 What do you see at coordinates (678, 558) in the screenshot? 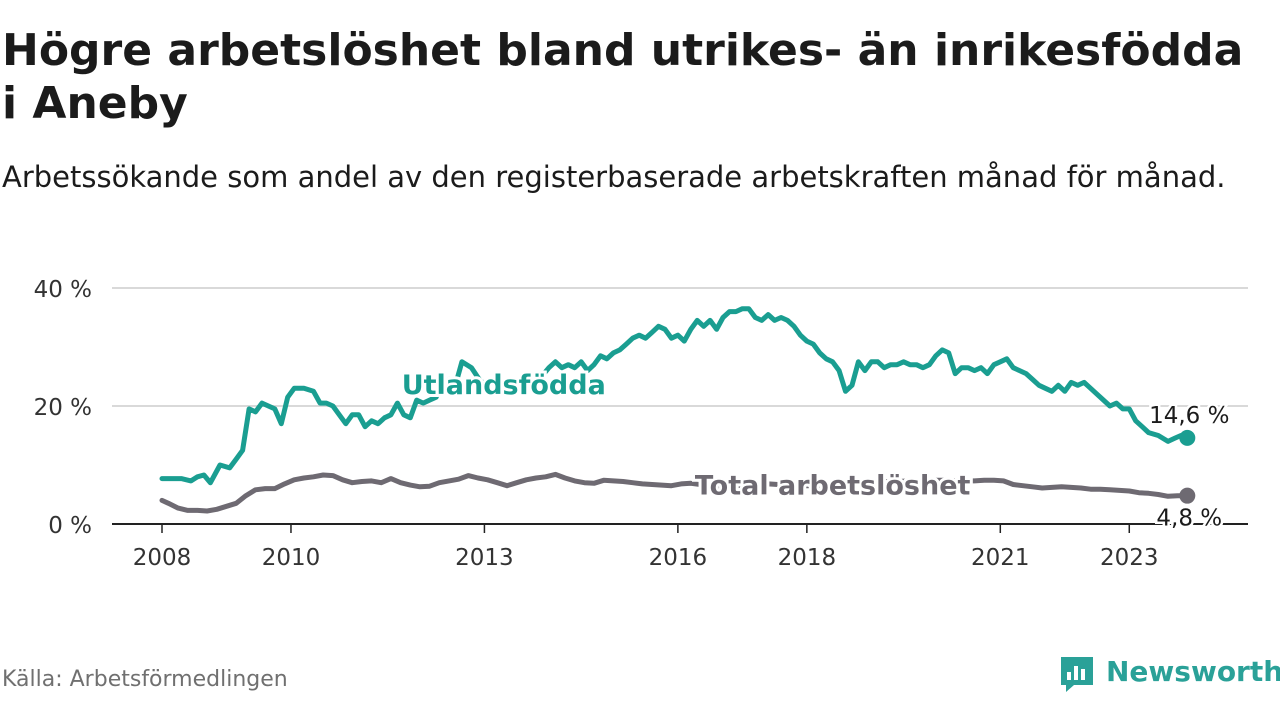
I see `x-tick-label: 2016` at bounding box center [678, 558].